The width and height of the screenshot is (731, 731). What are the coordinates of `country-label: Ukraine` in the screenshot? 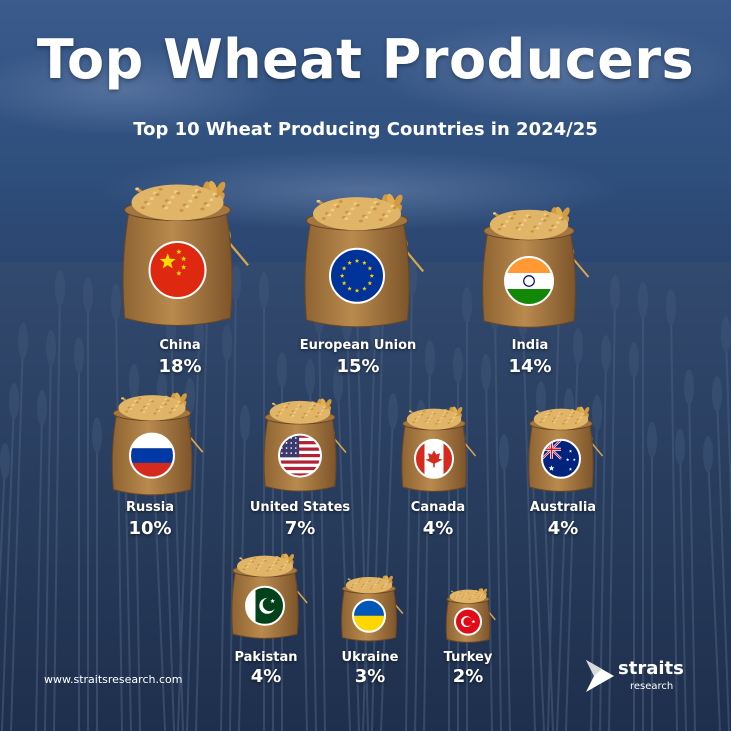 It's located at (370, 657).